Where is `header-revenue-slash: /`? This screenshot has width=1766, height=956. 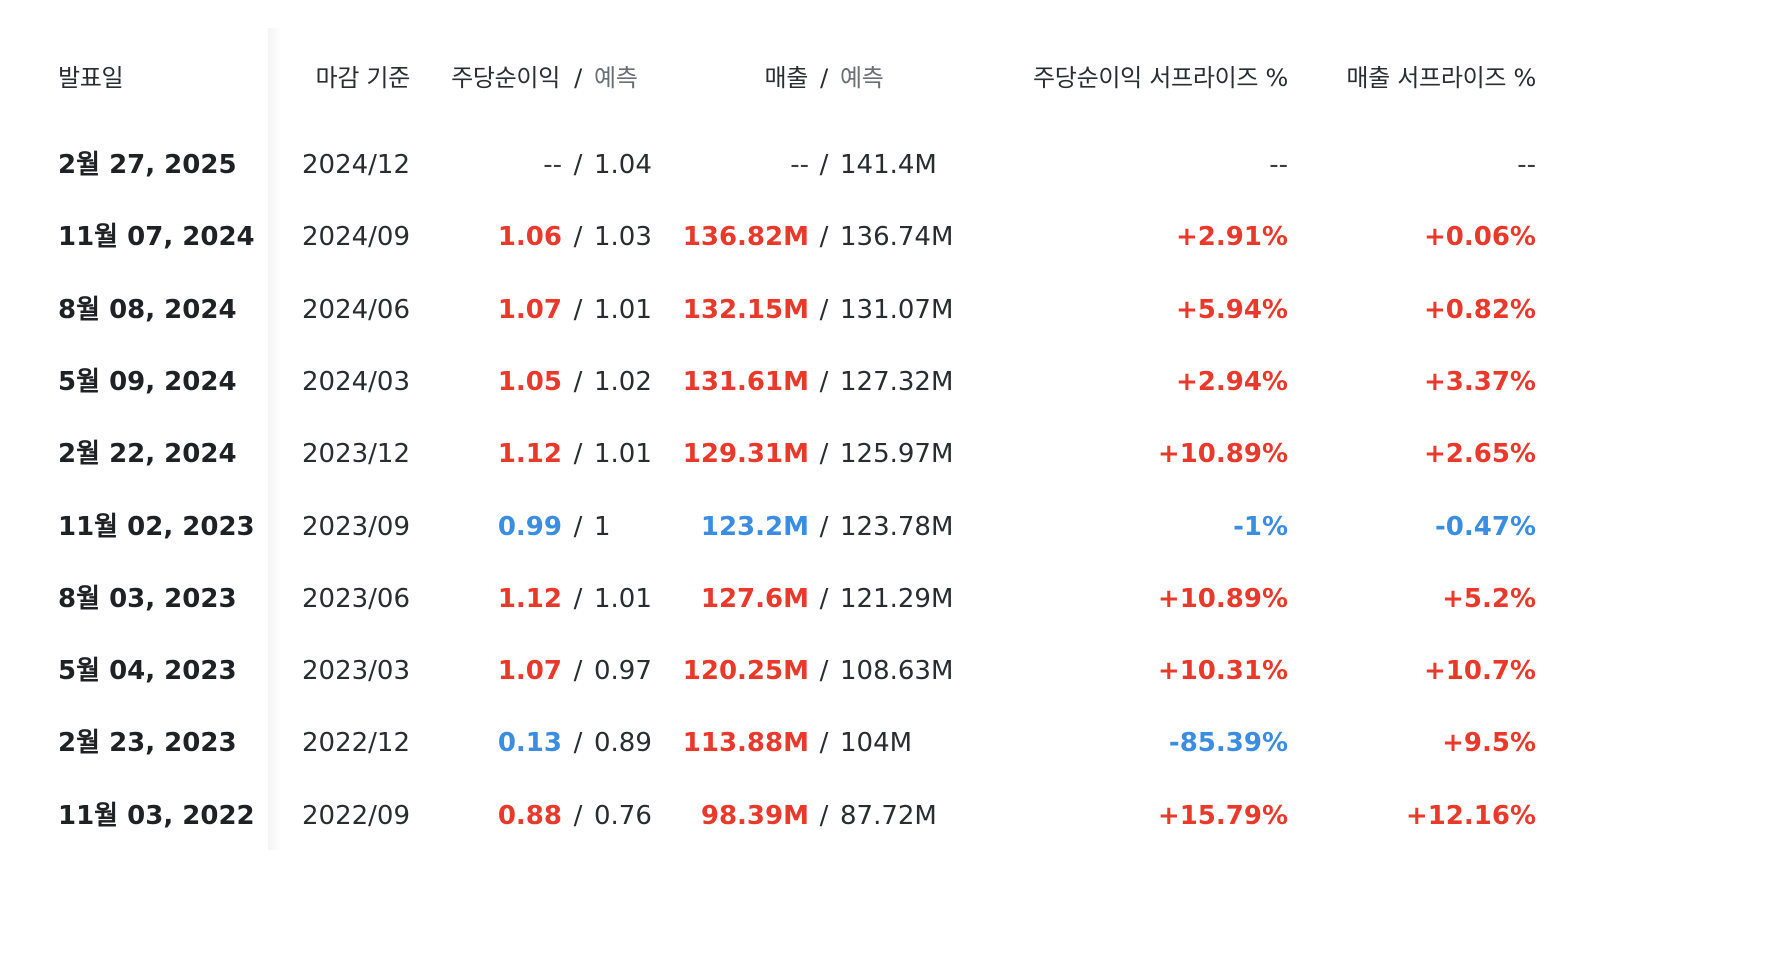
header-revenue-slash: / is located at coordinates (824, 78).